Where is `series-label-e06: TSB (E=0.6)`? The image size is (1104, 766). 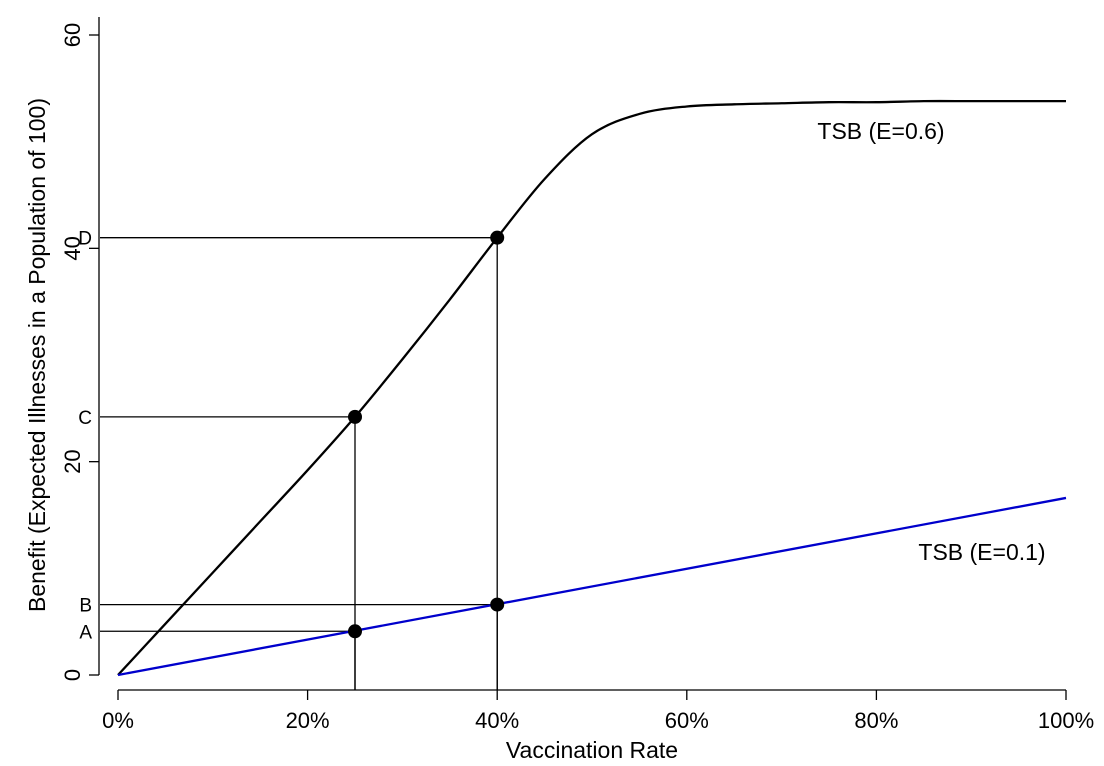 series-label-e06: TSB (E=0.6) is located at coordinates (880, 131).